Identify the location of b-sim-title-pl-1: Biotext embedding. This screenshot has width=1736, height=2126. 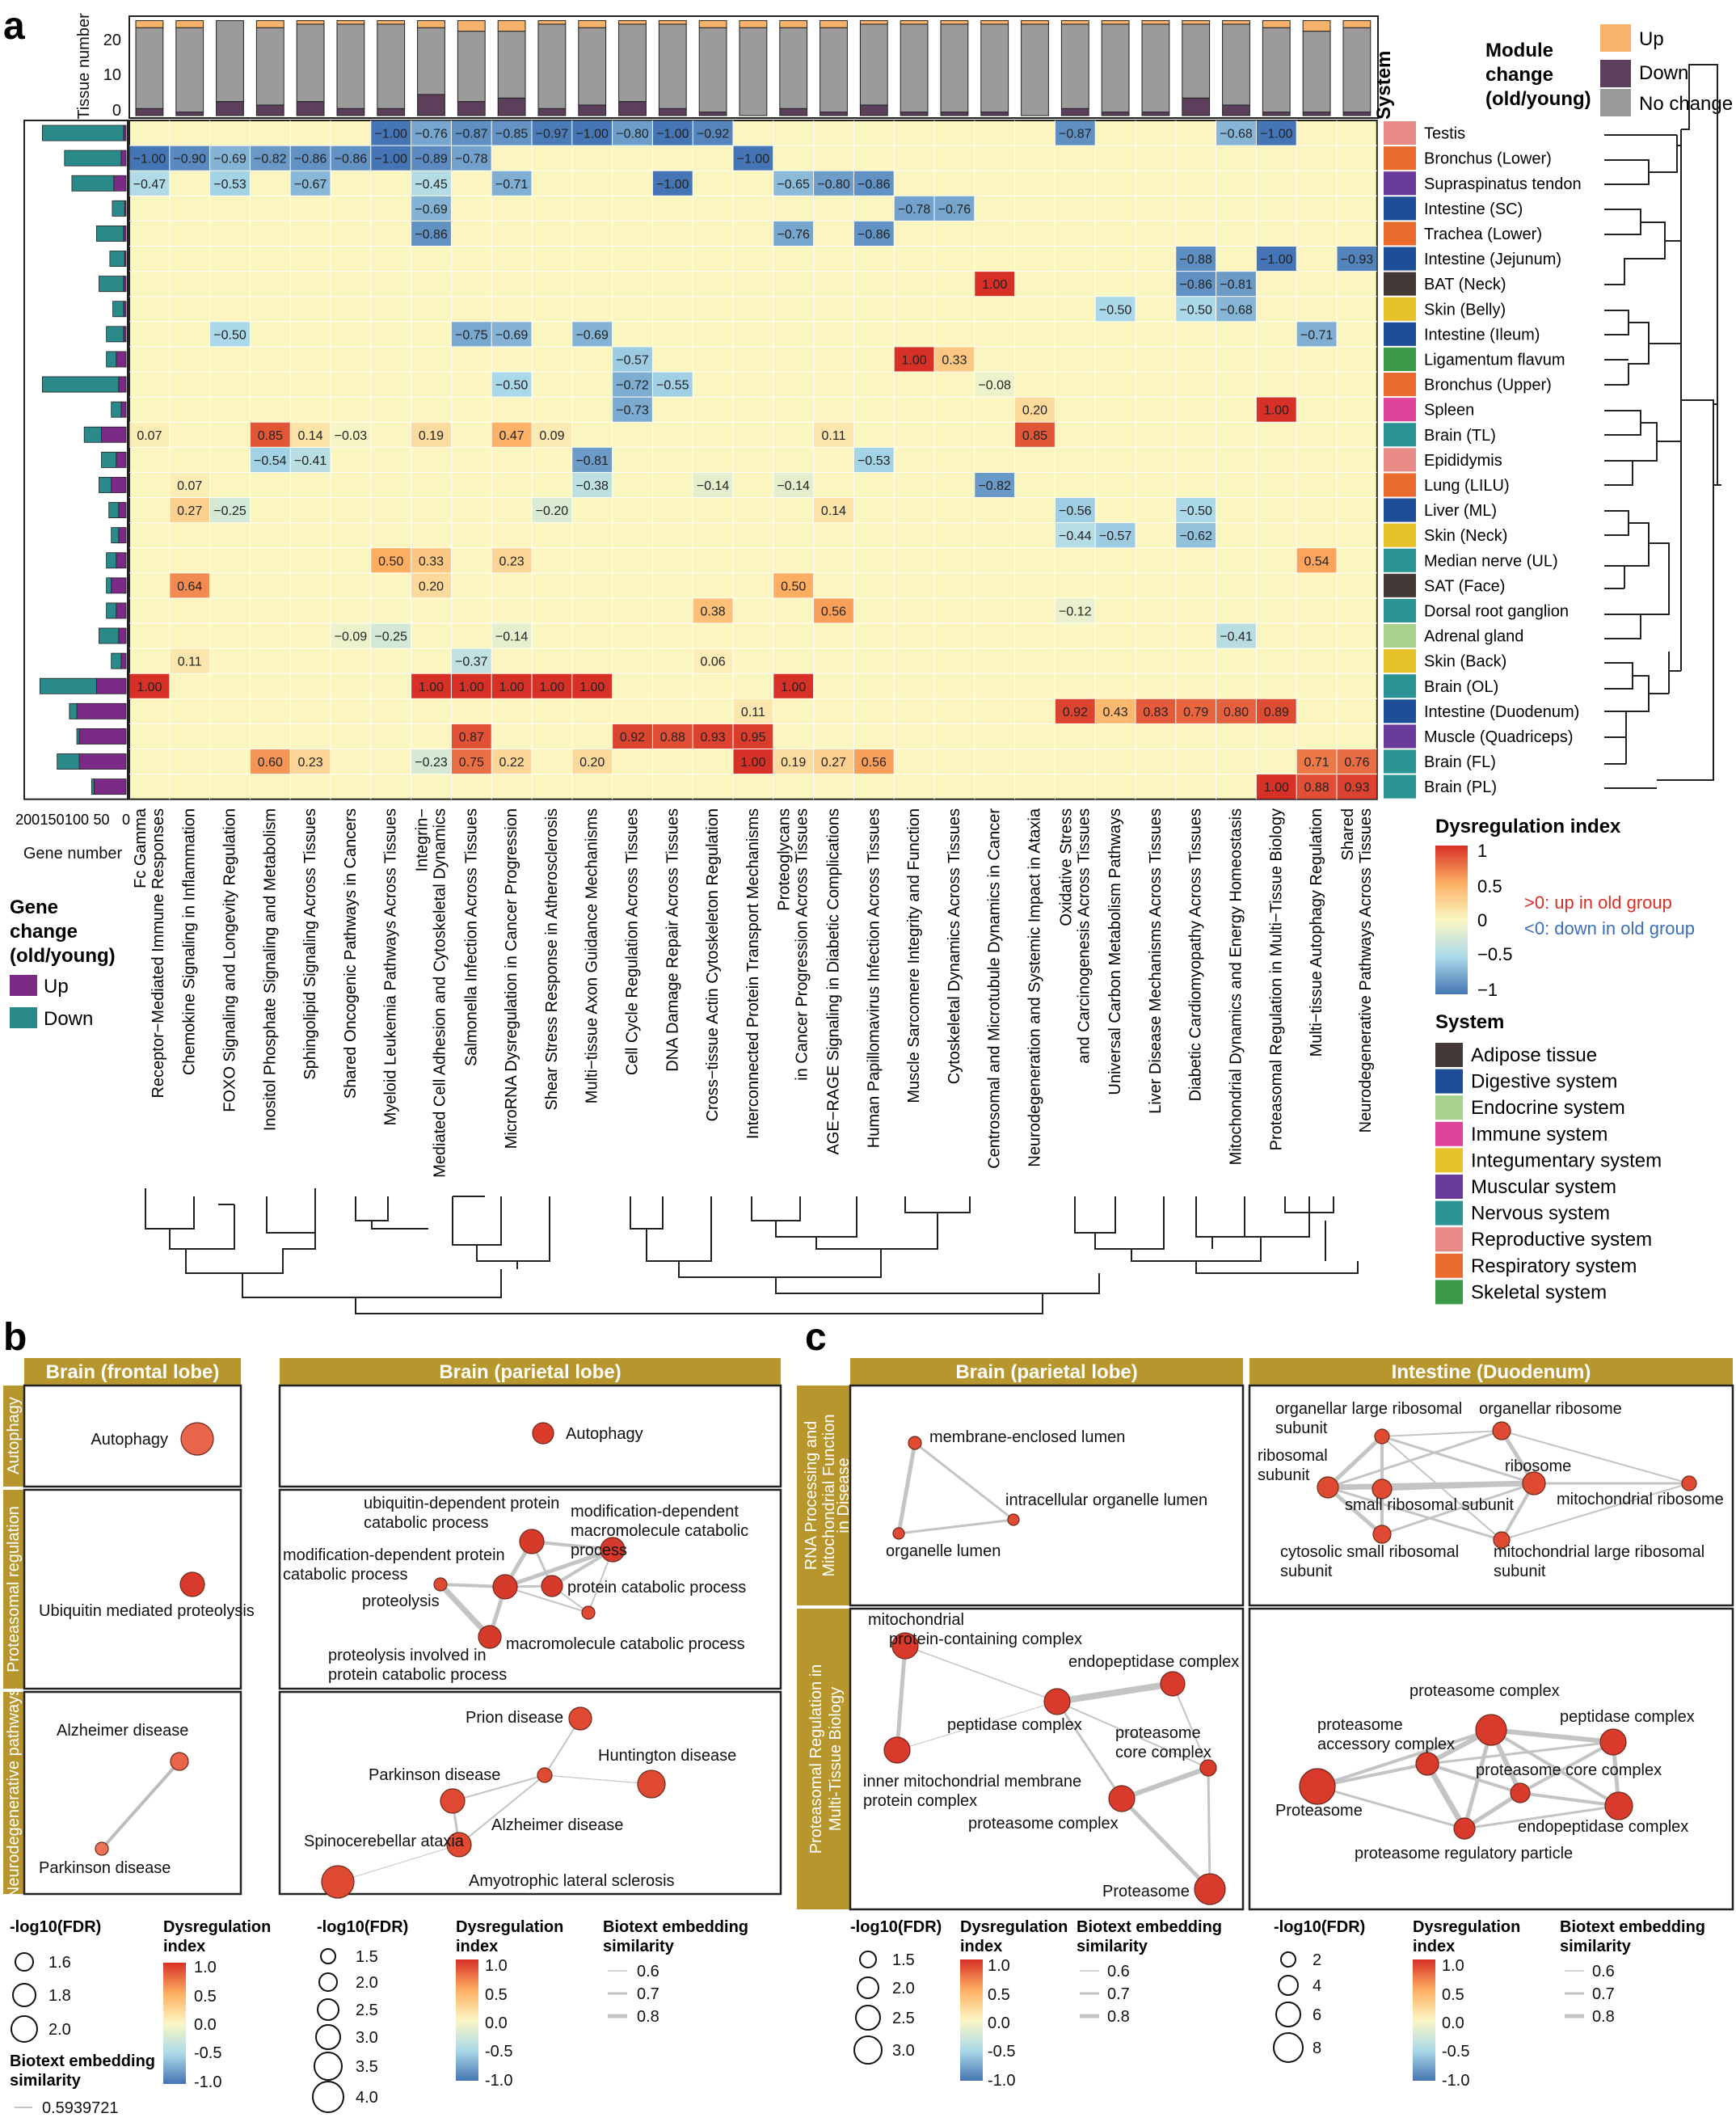
(675, 1927).